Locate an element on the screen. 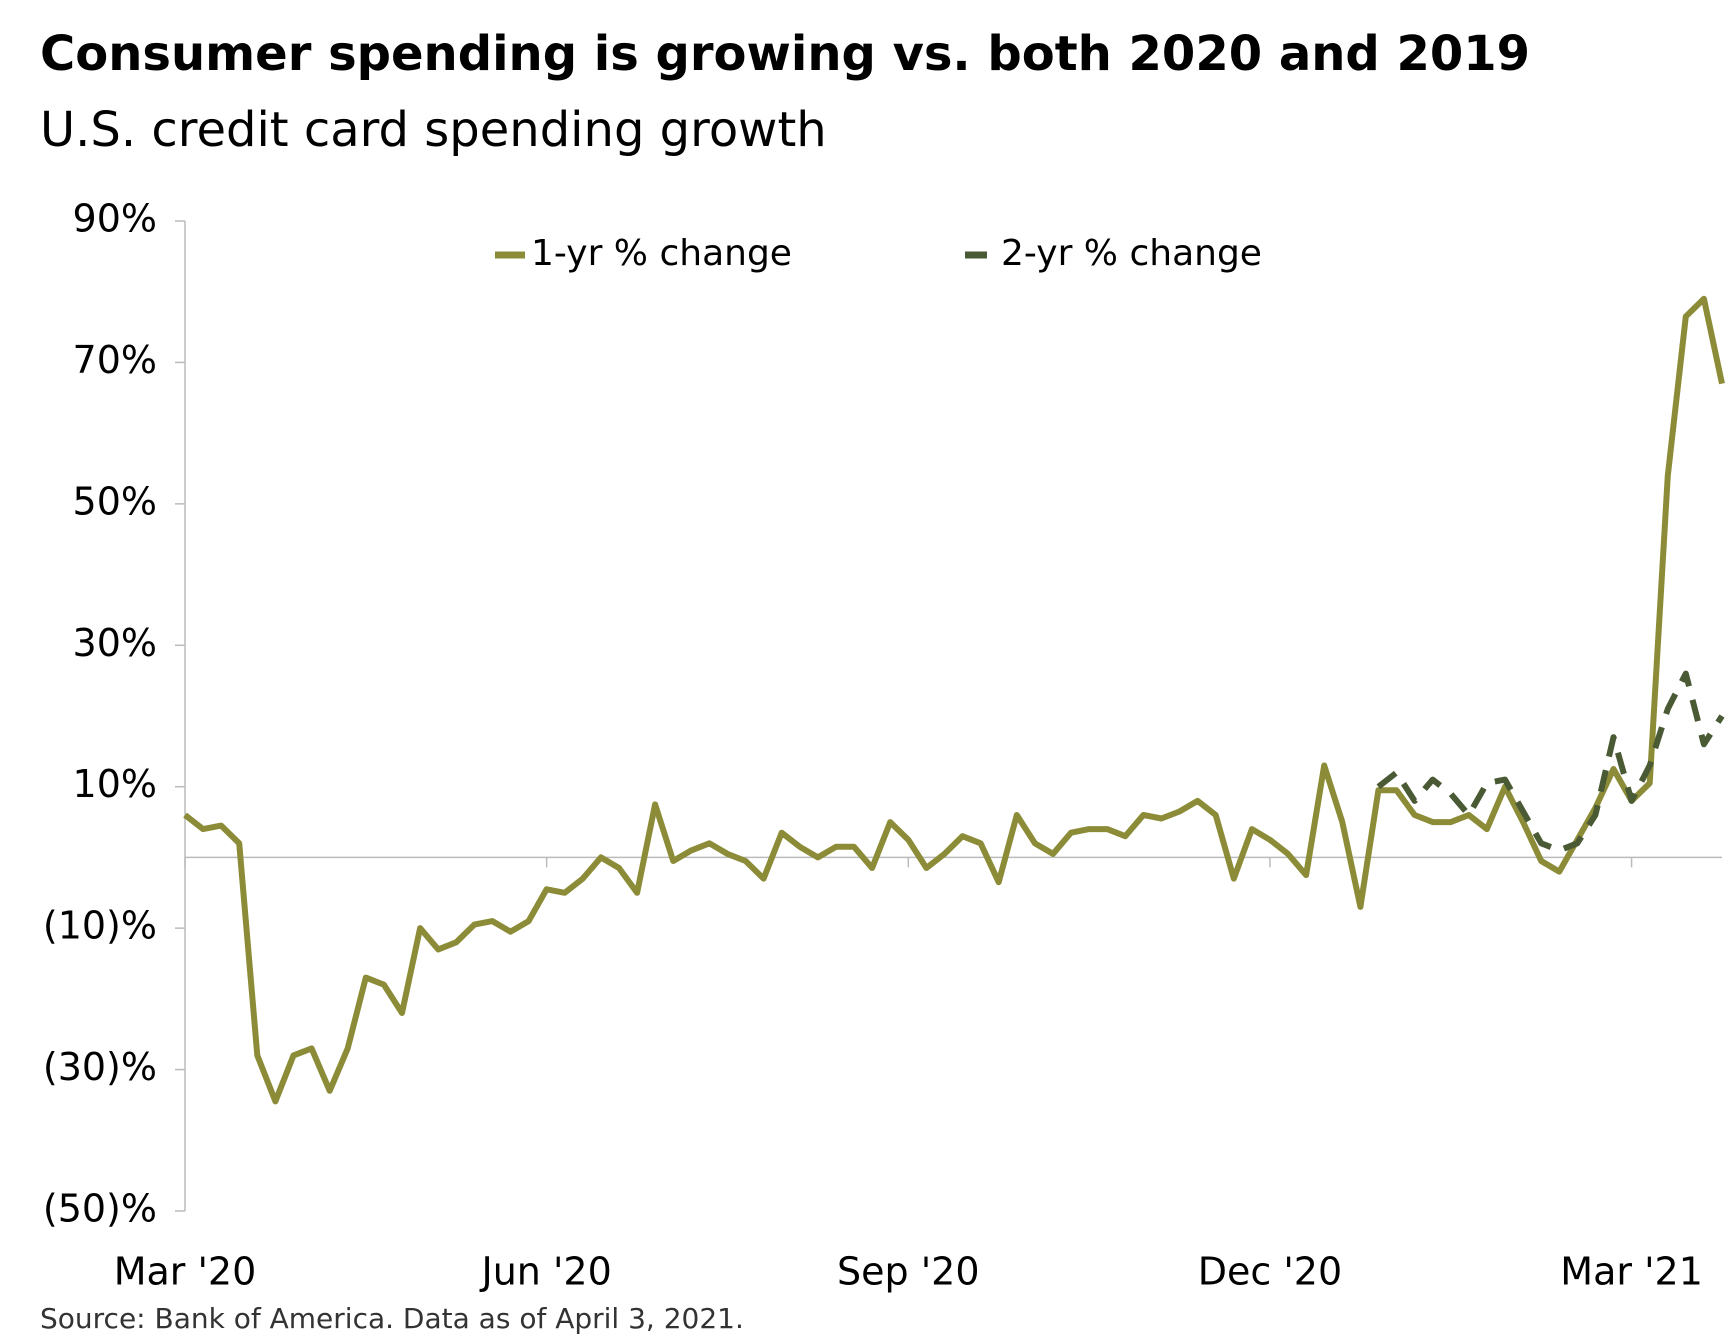  y-tick-label: 30% is located at coordinates (115, 643).